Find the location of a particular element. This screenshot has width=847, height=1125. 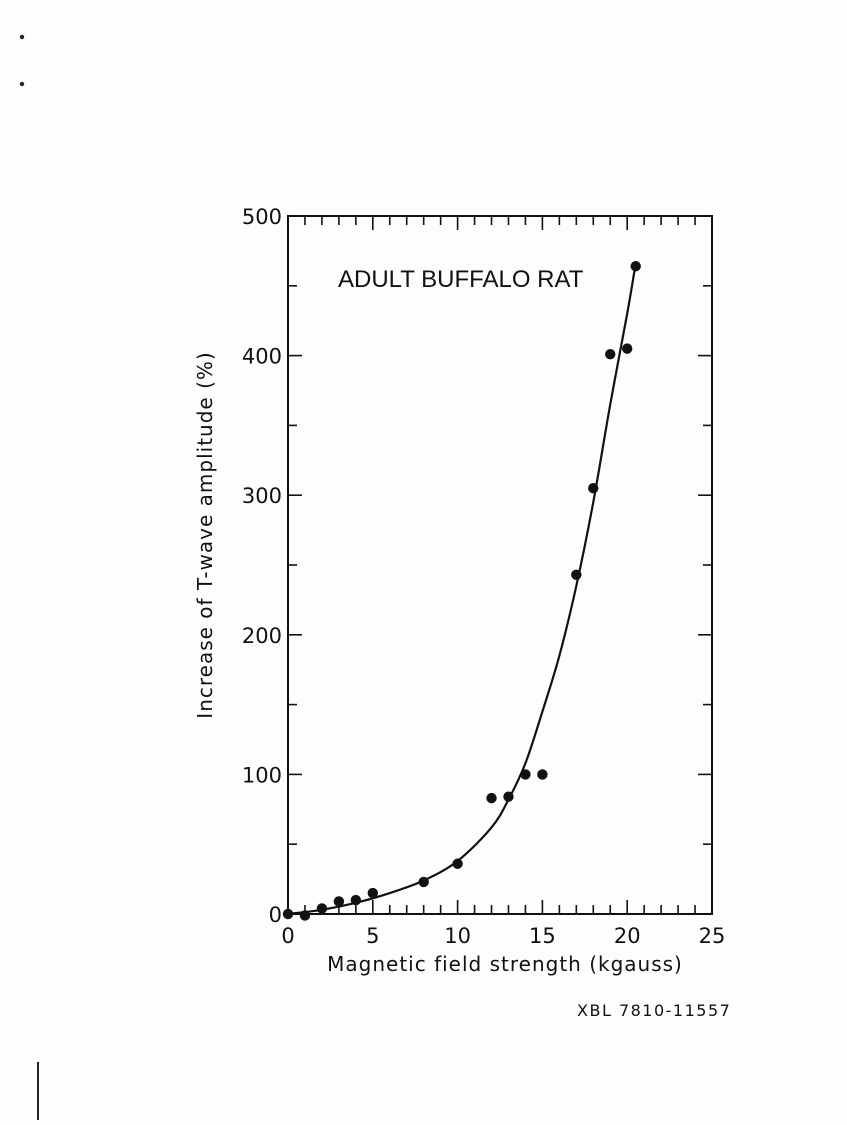

catalog-number: XBL 7810-11557 is located at coordinates (654, 1010).